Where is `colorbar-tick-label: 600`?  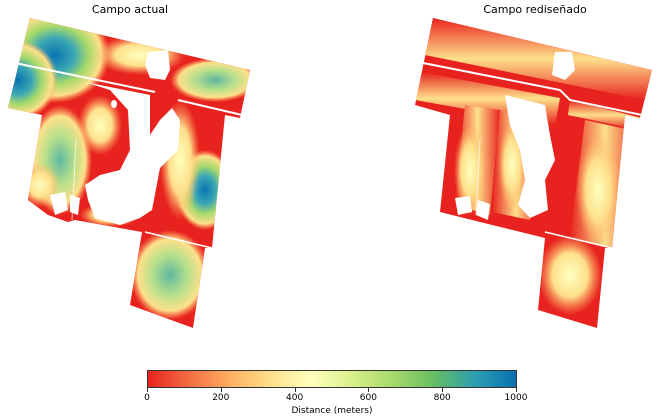 colorbar-tick-label: 600 is located at coordinates (368, 398).